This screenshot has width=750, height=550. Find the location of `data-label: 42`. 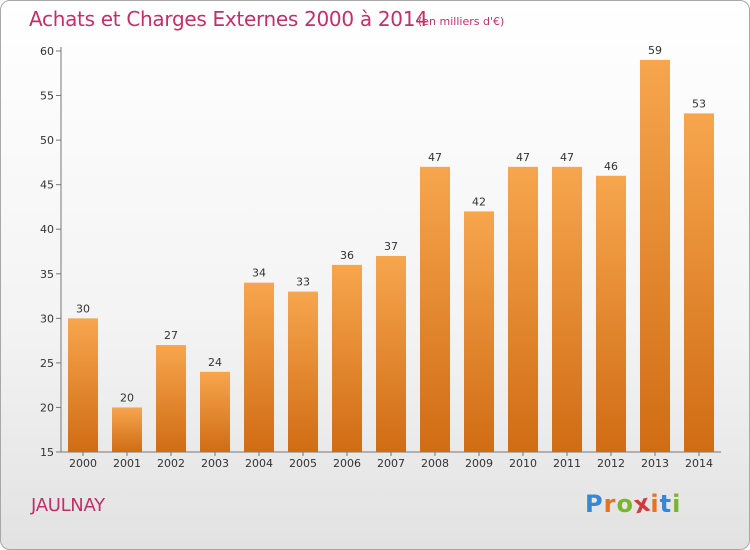

data-label: 42 is located at coordinates (479, 201).